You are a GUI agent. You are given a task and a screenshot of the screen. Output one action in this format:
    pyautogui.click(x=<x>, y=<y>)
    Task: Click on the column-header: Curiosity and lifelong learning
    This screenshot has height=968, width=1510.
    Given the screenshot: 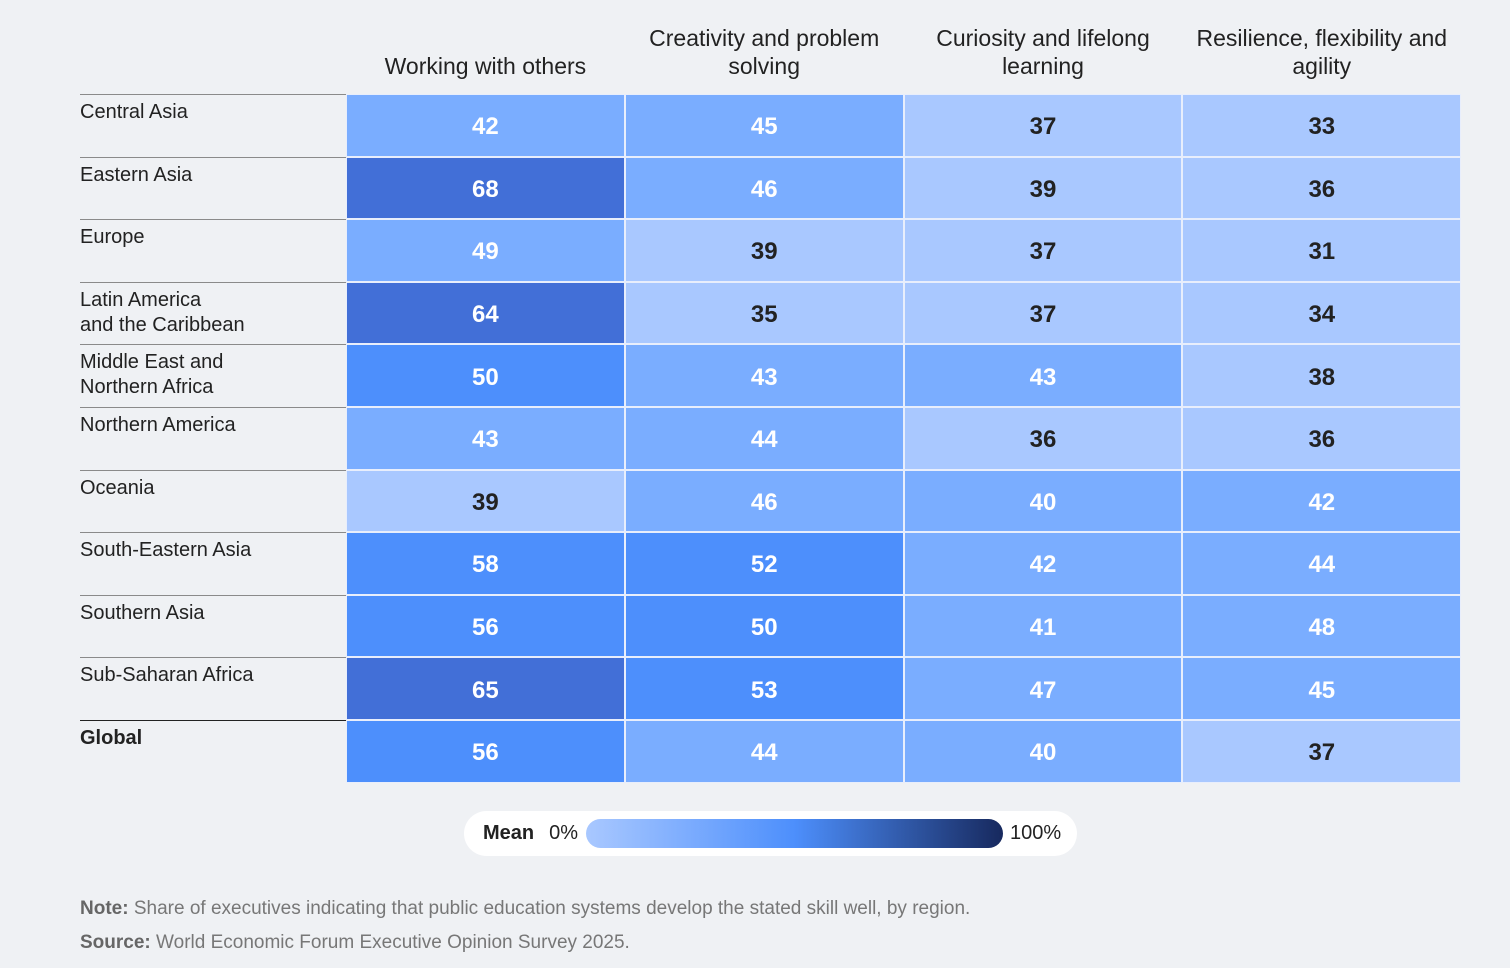 What is the action you would take?
    pyautogui.click(x=1043, y=52)
    